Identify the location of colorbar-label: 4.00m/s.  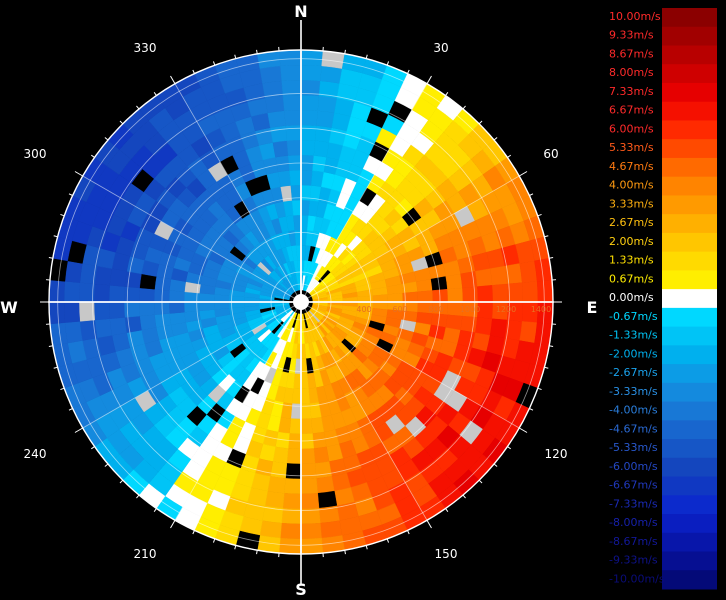
(631, 185).